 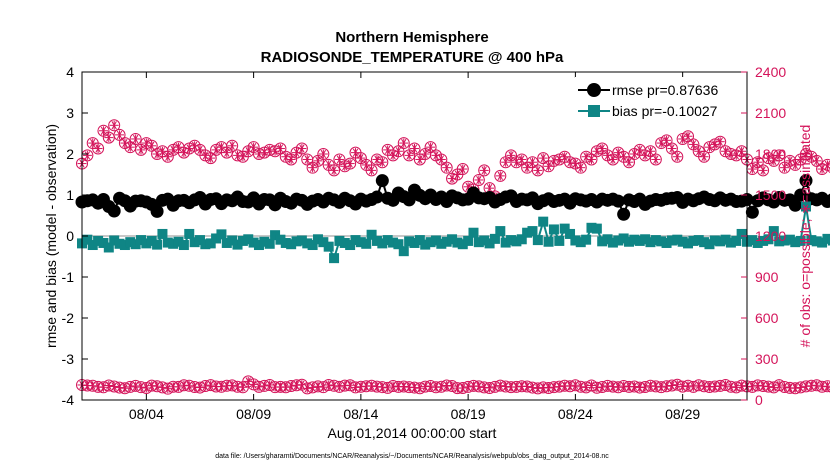 I want to click on y-left-tick-label: 1, so click(x=70, y=195).